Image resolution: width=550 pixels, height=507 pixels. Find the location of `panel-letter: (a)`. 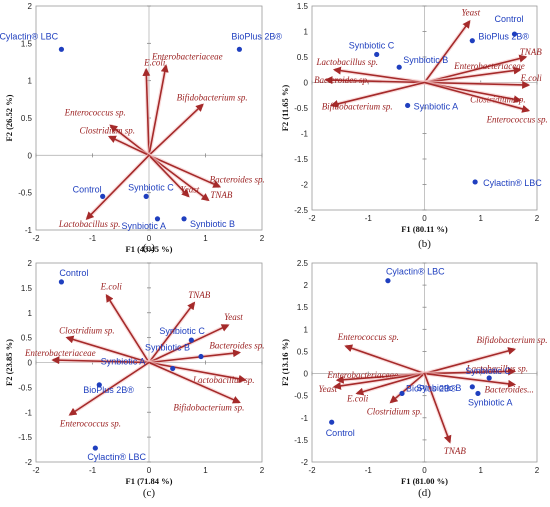

panel-letter: (a) is located at coordinates (149, 248).